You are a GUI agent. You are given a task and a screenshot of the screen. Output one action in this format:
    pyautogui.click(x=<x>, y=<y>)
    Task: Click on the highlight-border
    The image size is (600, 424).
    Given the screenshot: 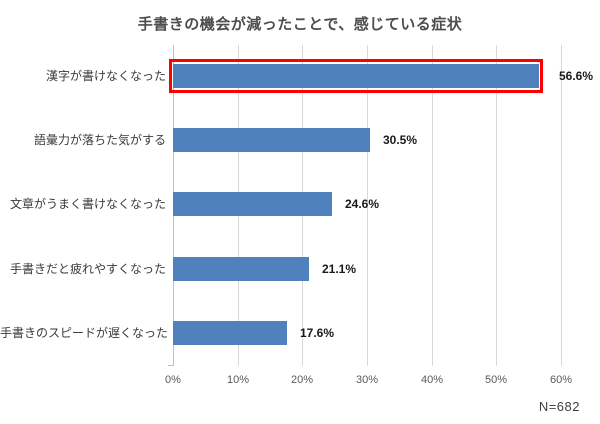 What is the action you would take?
    pyautogui.click(x=356, y=76)
    